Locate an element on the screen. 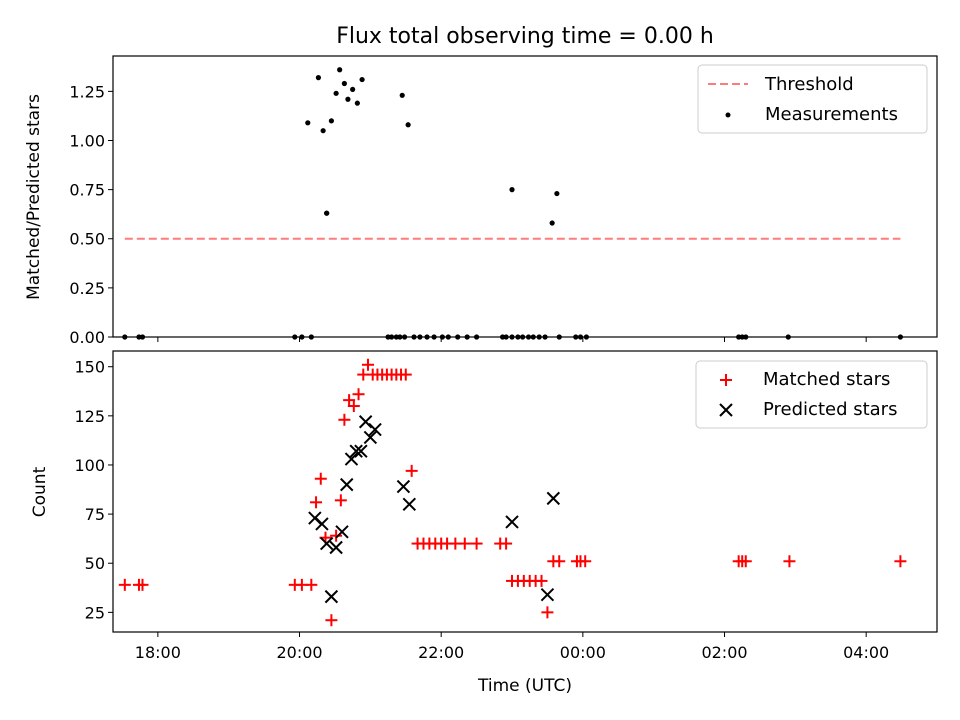  legend-measurements-label: Measurements is located at coordinates (831, 114).